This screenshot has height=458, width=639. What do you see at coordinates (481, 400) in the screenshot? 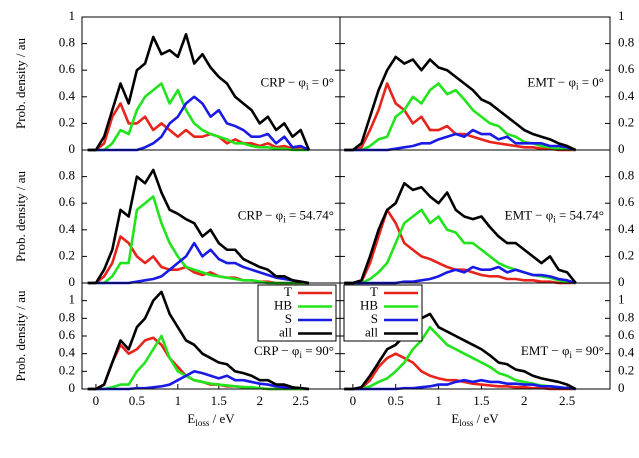
I see `x-tick-label: 1.5` at bounding box center [481, 400].